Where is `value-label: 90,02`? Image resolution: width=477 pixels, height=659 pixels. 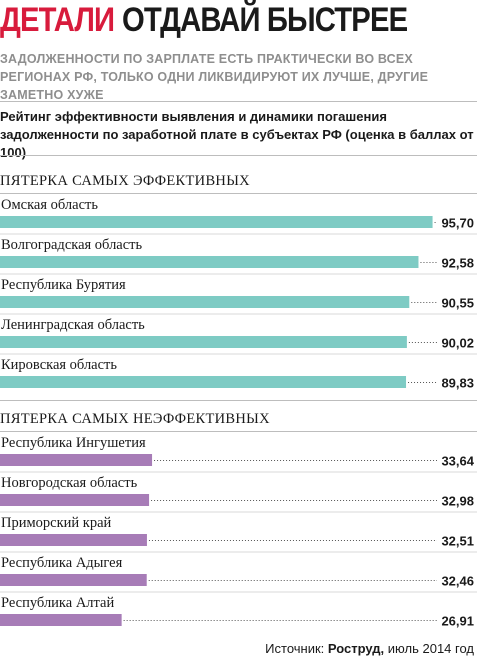 value-label: 90,02 is located at coordinates (457, 343).